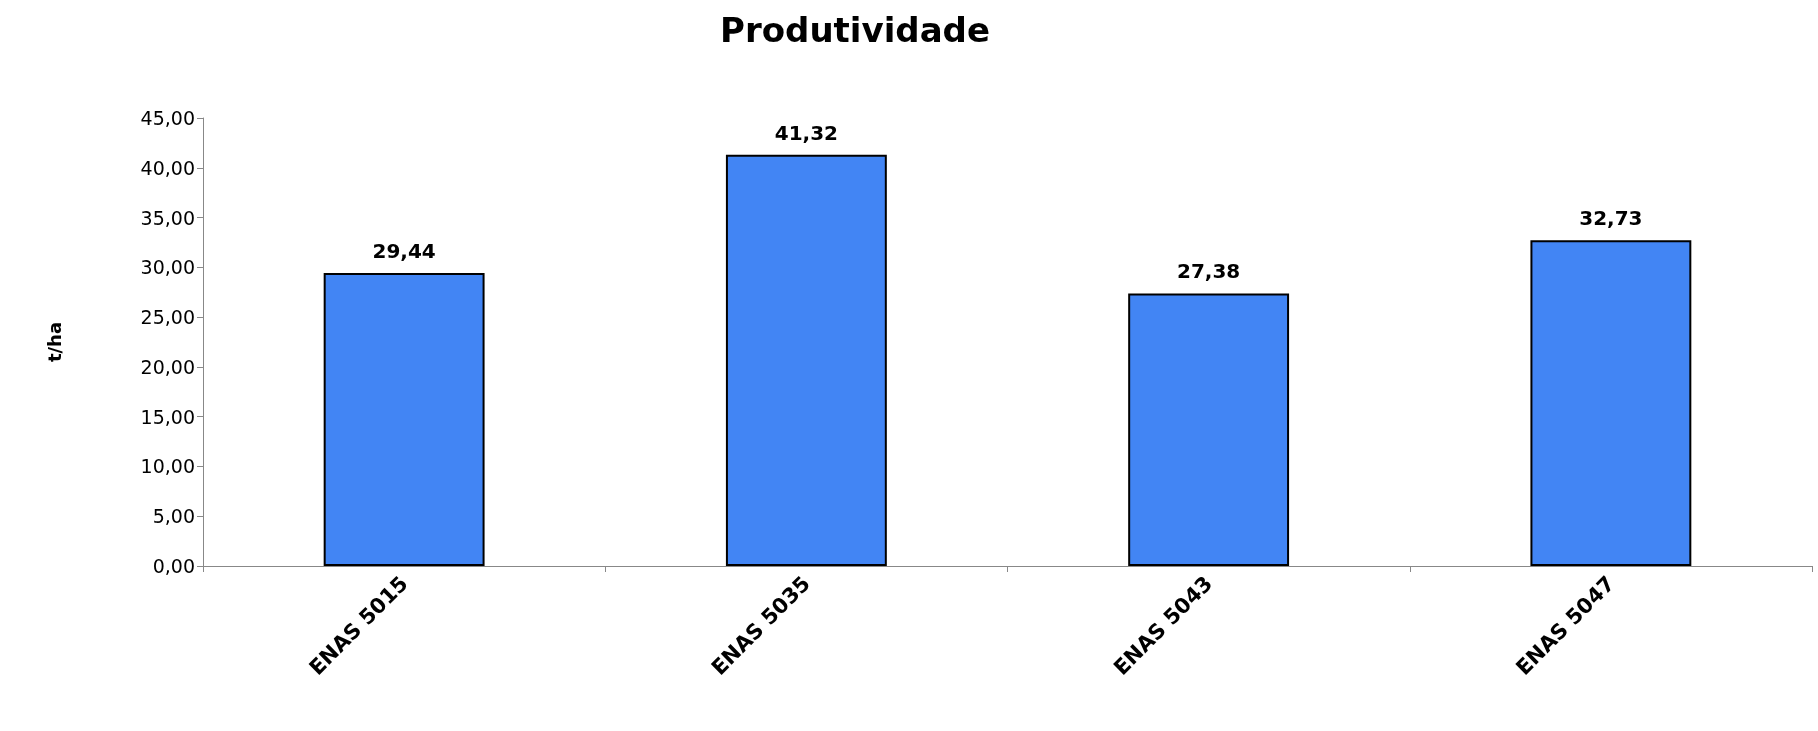  I want to click on y-tick-label: 35,00, so click(167, 217).